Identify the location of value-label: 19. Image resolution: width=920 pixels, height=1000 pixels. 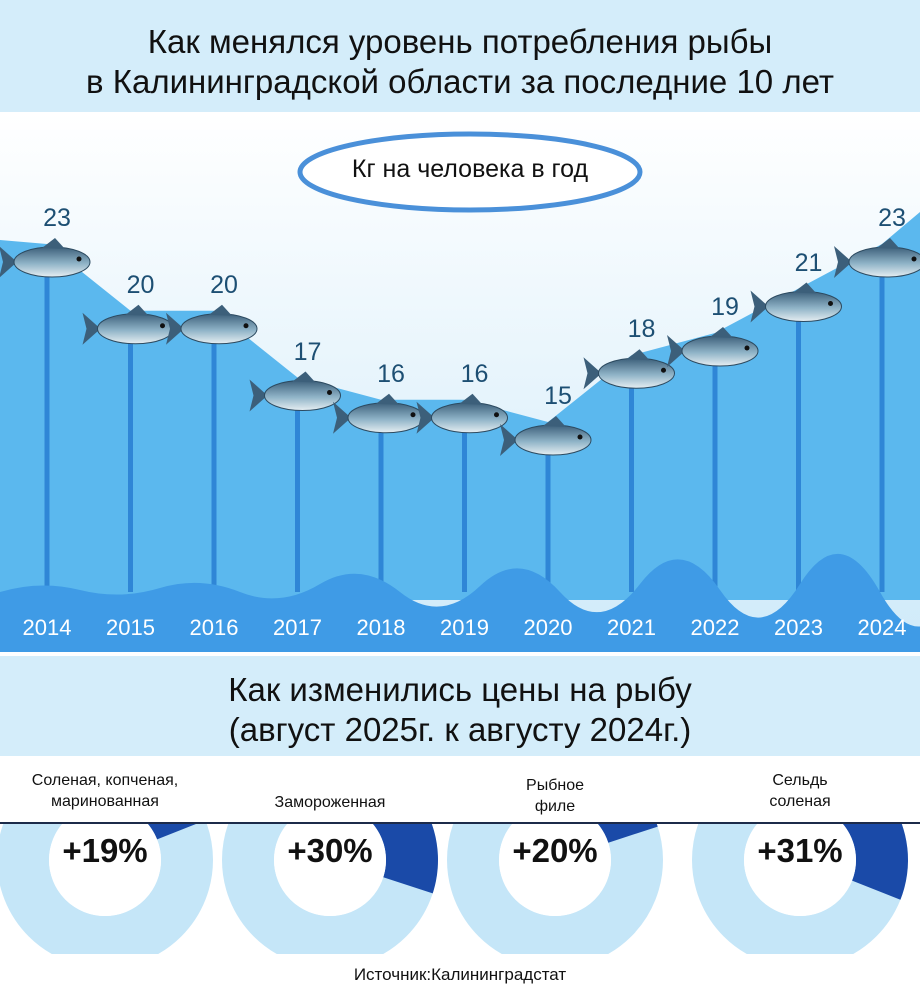
(725, 307).